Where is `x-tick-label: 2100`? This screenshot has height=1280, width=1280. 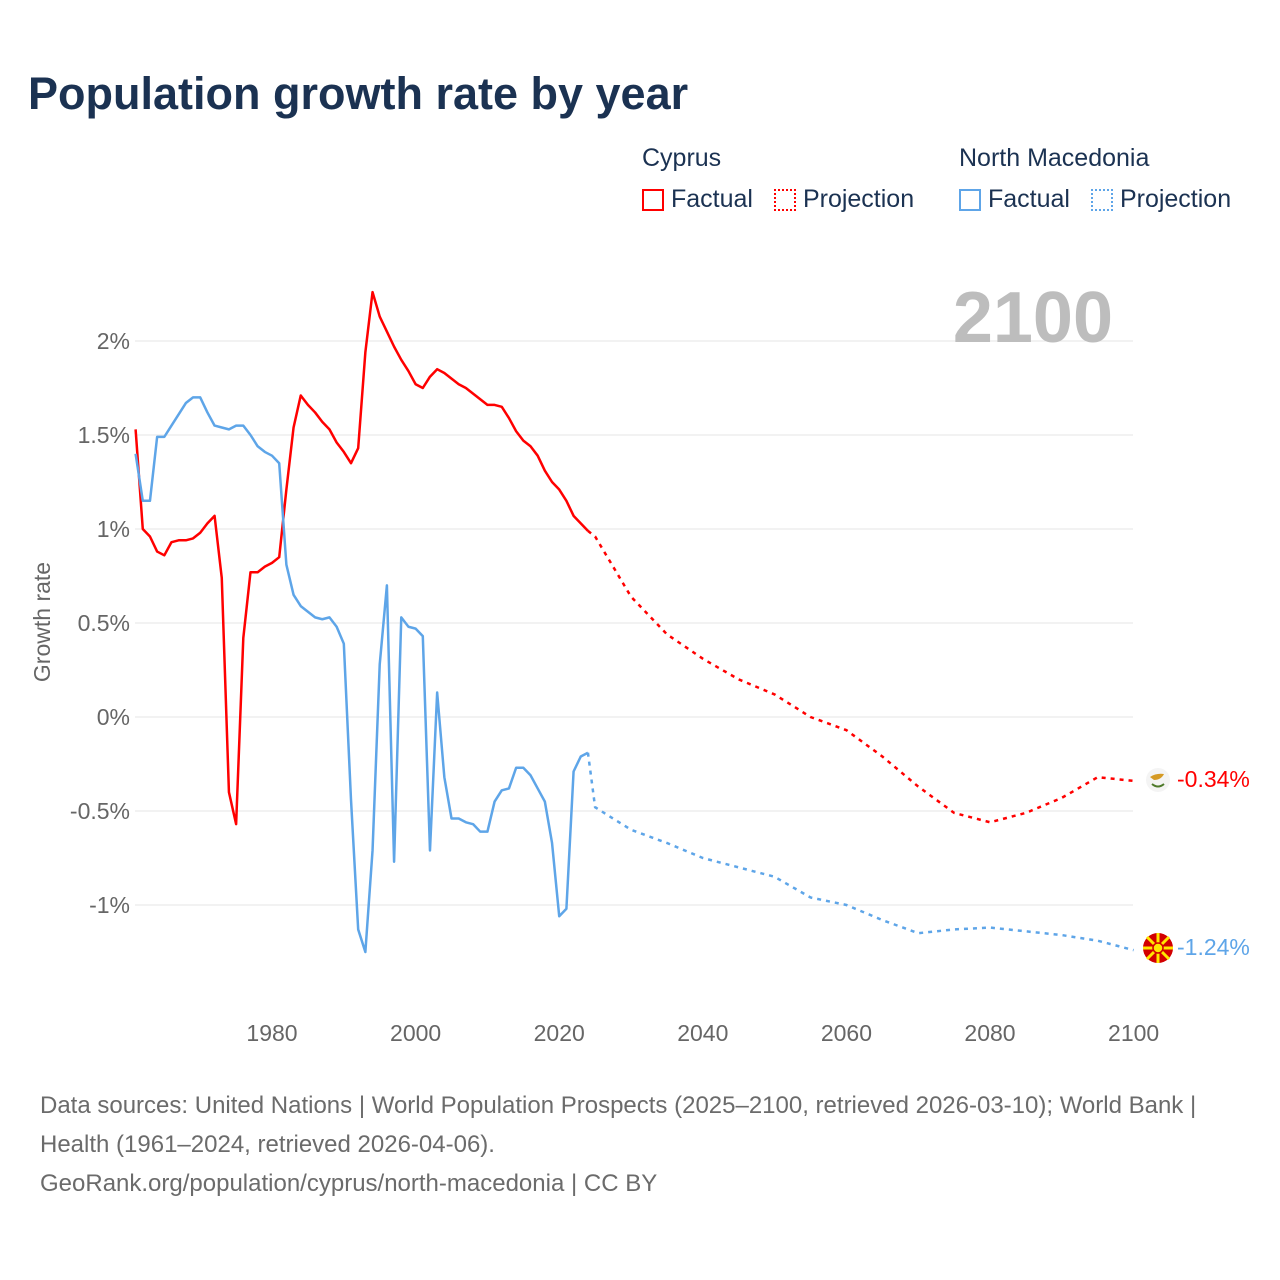
x-tick-label: 2100 is located at coordinates (1133, 1033).